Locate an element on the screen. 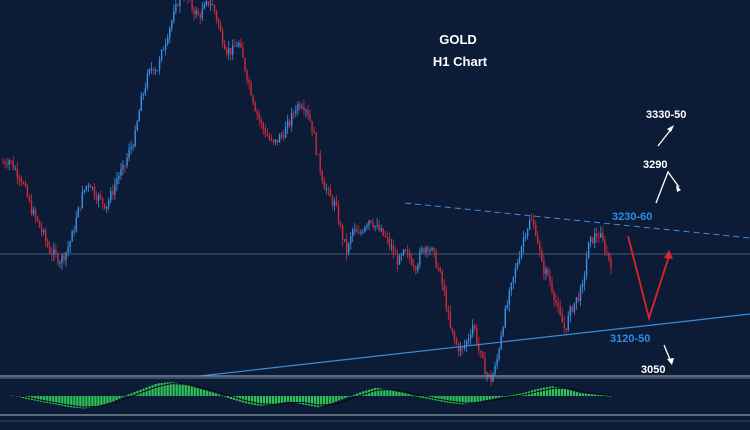 The width and height of the screenshot is (750, 430). oscillator-panel is located at coordinates (375, 398).